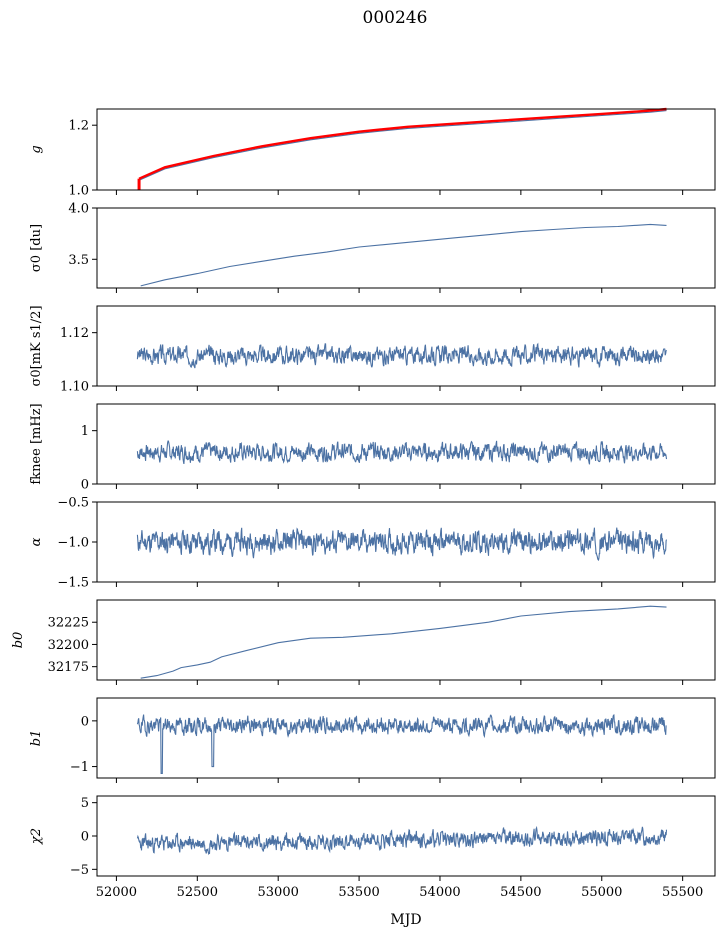 The width and height of the screenshot is (725, 936). What do you see at coordinates (36, 836) in the screenshot?
I see `y-axis-label-chi2: χ2` at bounding box center [36, 836].